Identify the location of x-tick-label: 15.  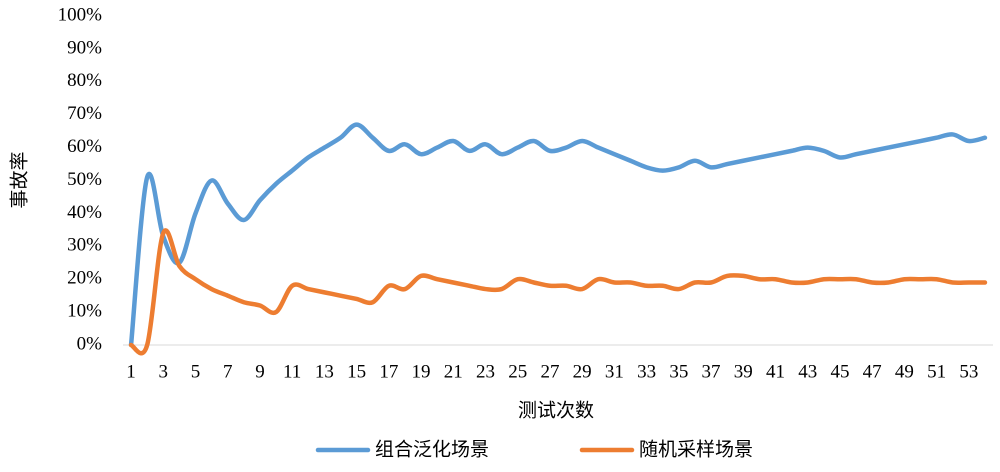
(356, 371).